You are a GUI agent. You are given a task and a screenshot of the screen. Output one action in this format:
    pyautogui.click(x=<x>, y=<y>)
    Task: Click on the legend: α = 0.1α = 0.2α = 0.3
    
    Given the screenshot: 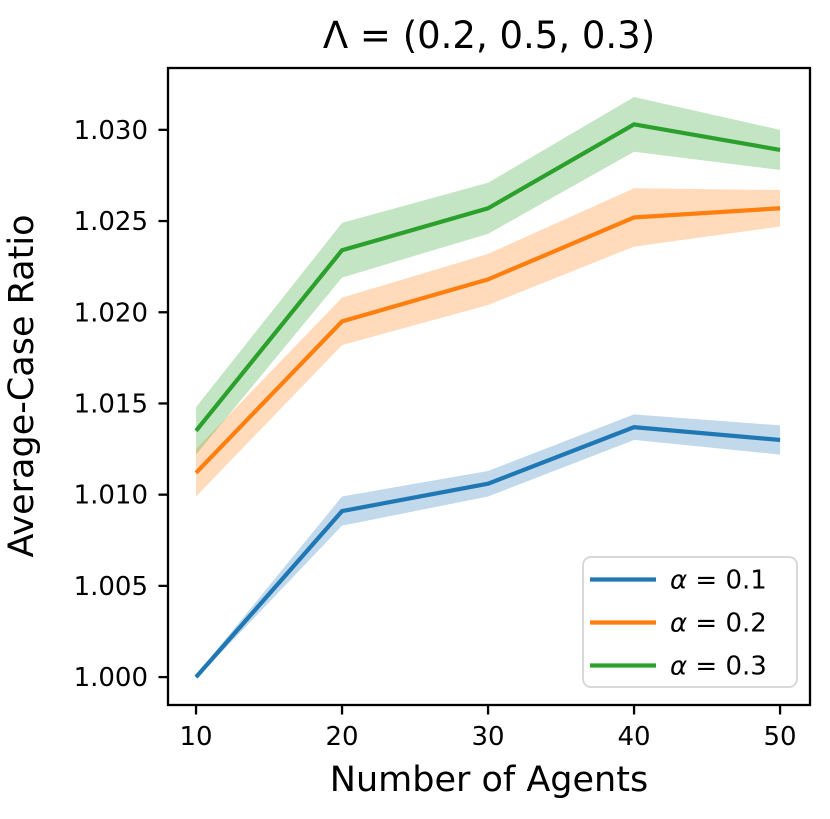 What is the action you would take?
    pyautogui.click(x=690, y=622)
    